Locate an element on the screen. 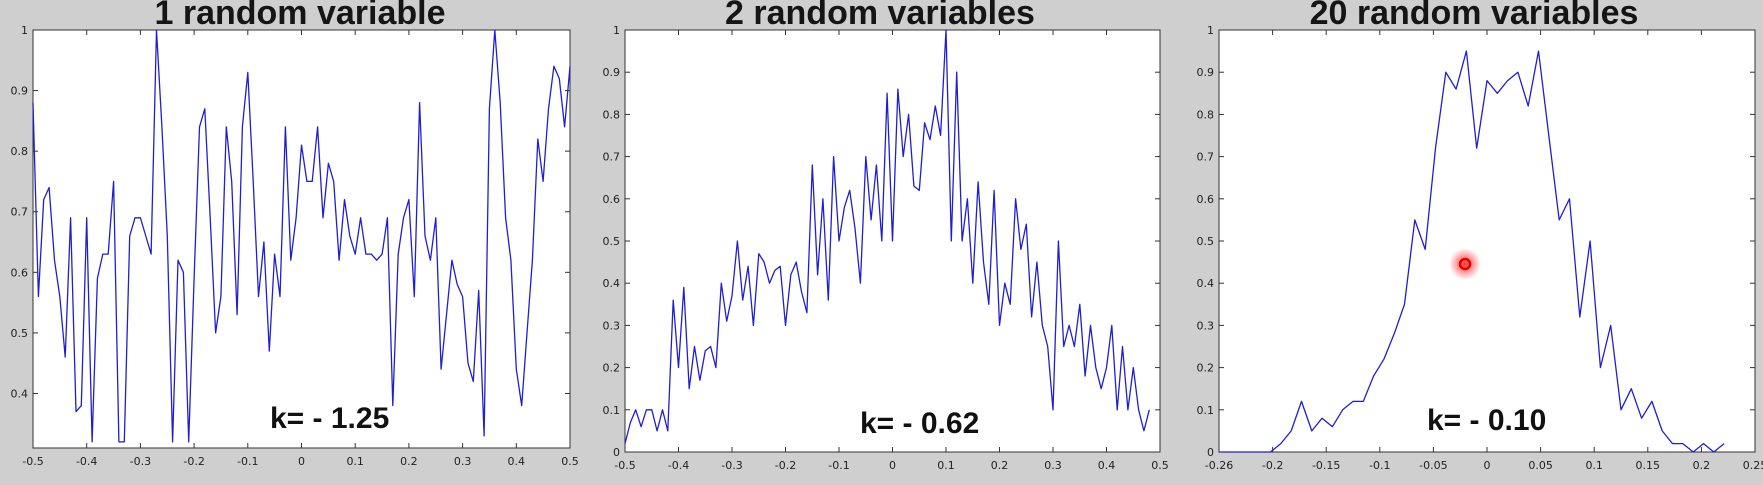 The width and height of the screenshot is (1763, 485). x-tick-label: -0.26 is located at coordinates (1219, 465).